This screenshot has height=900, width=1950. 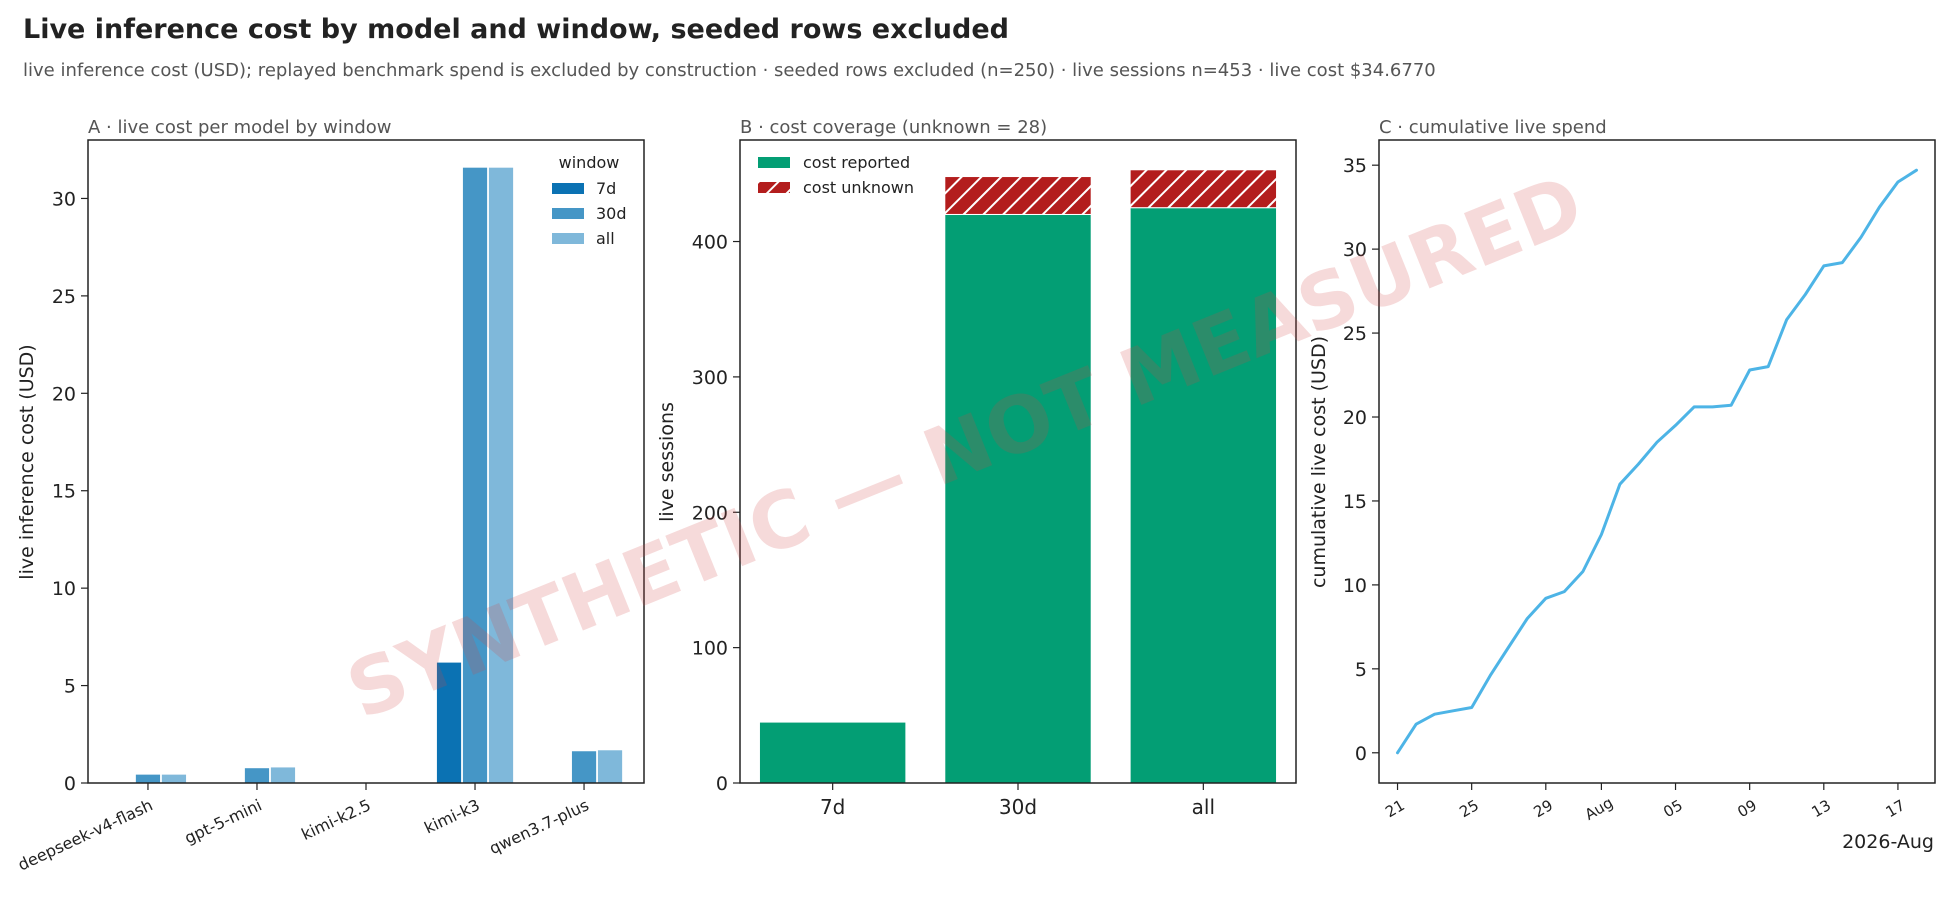 I want to click on bar-7d, so click(x=449, y=722).